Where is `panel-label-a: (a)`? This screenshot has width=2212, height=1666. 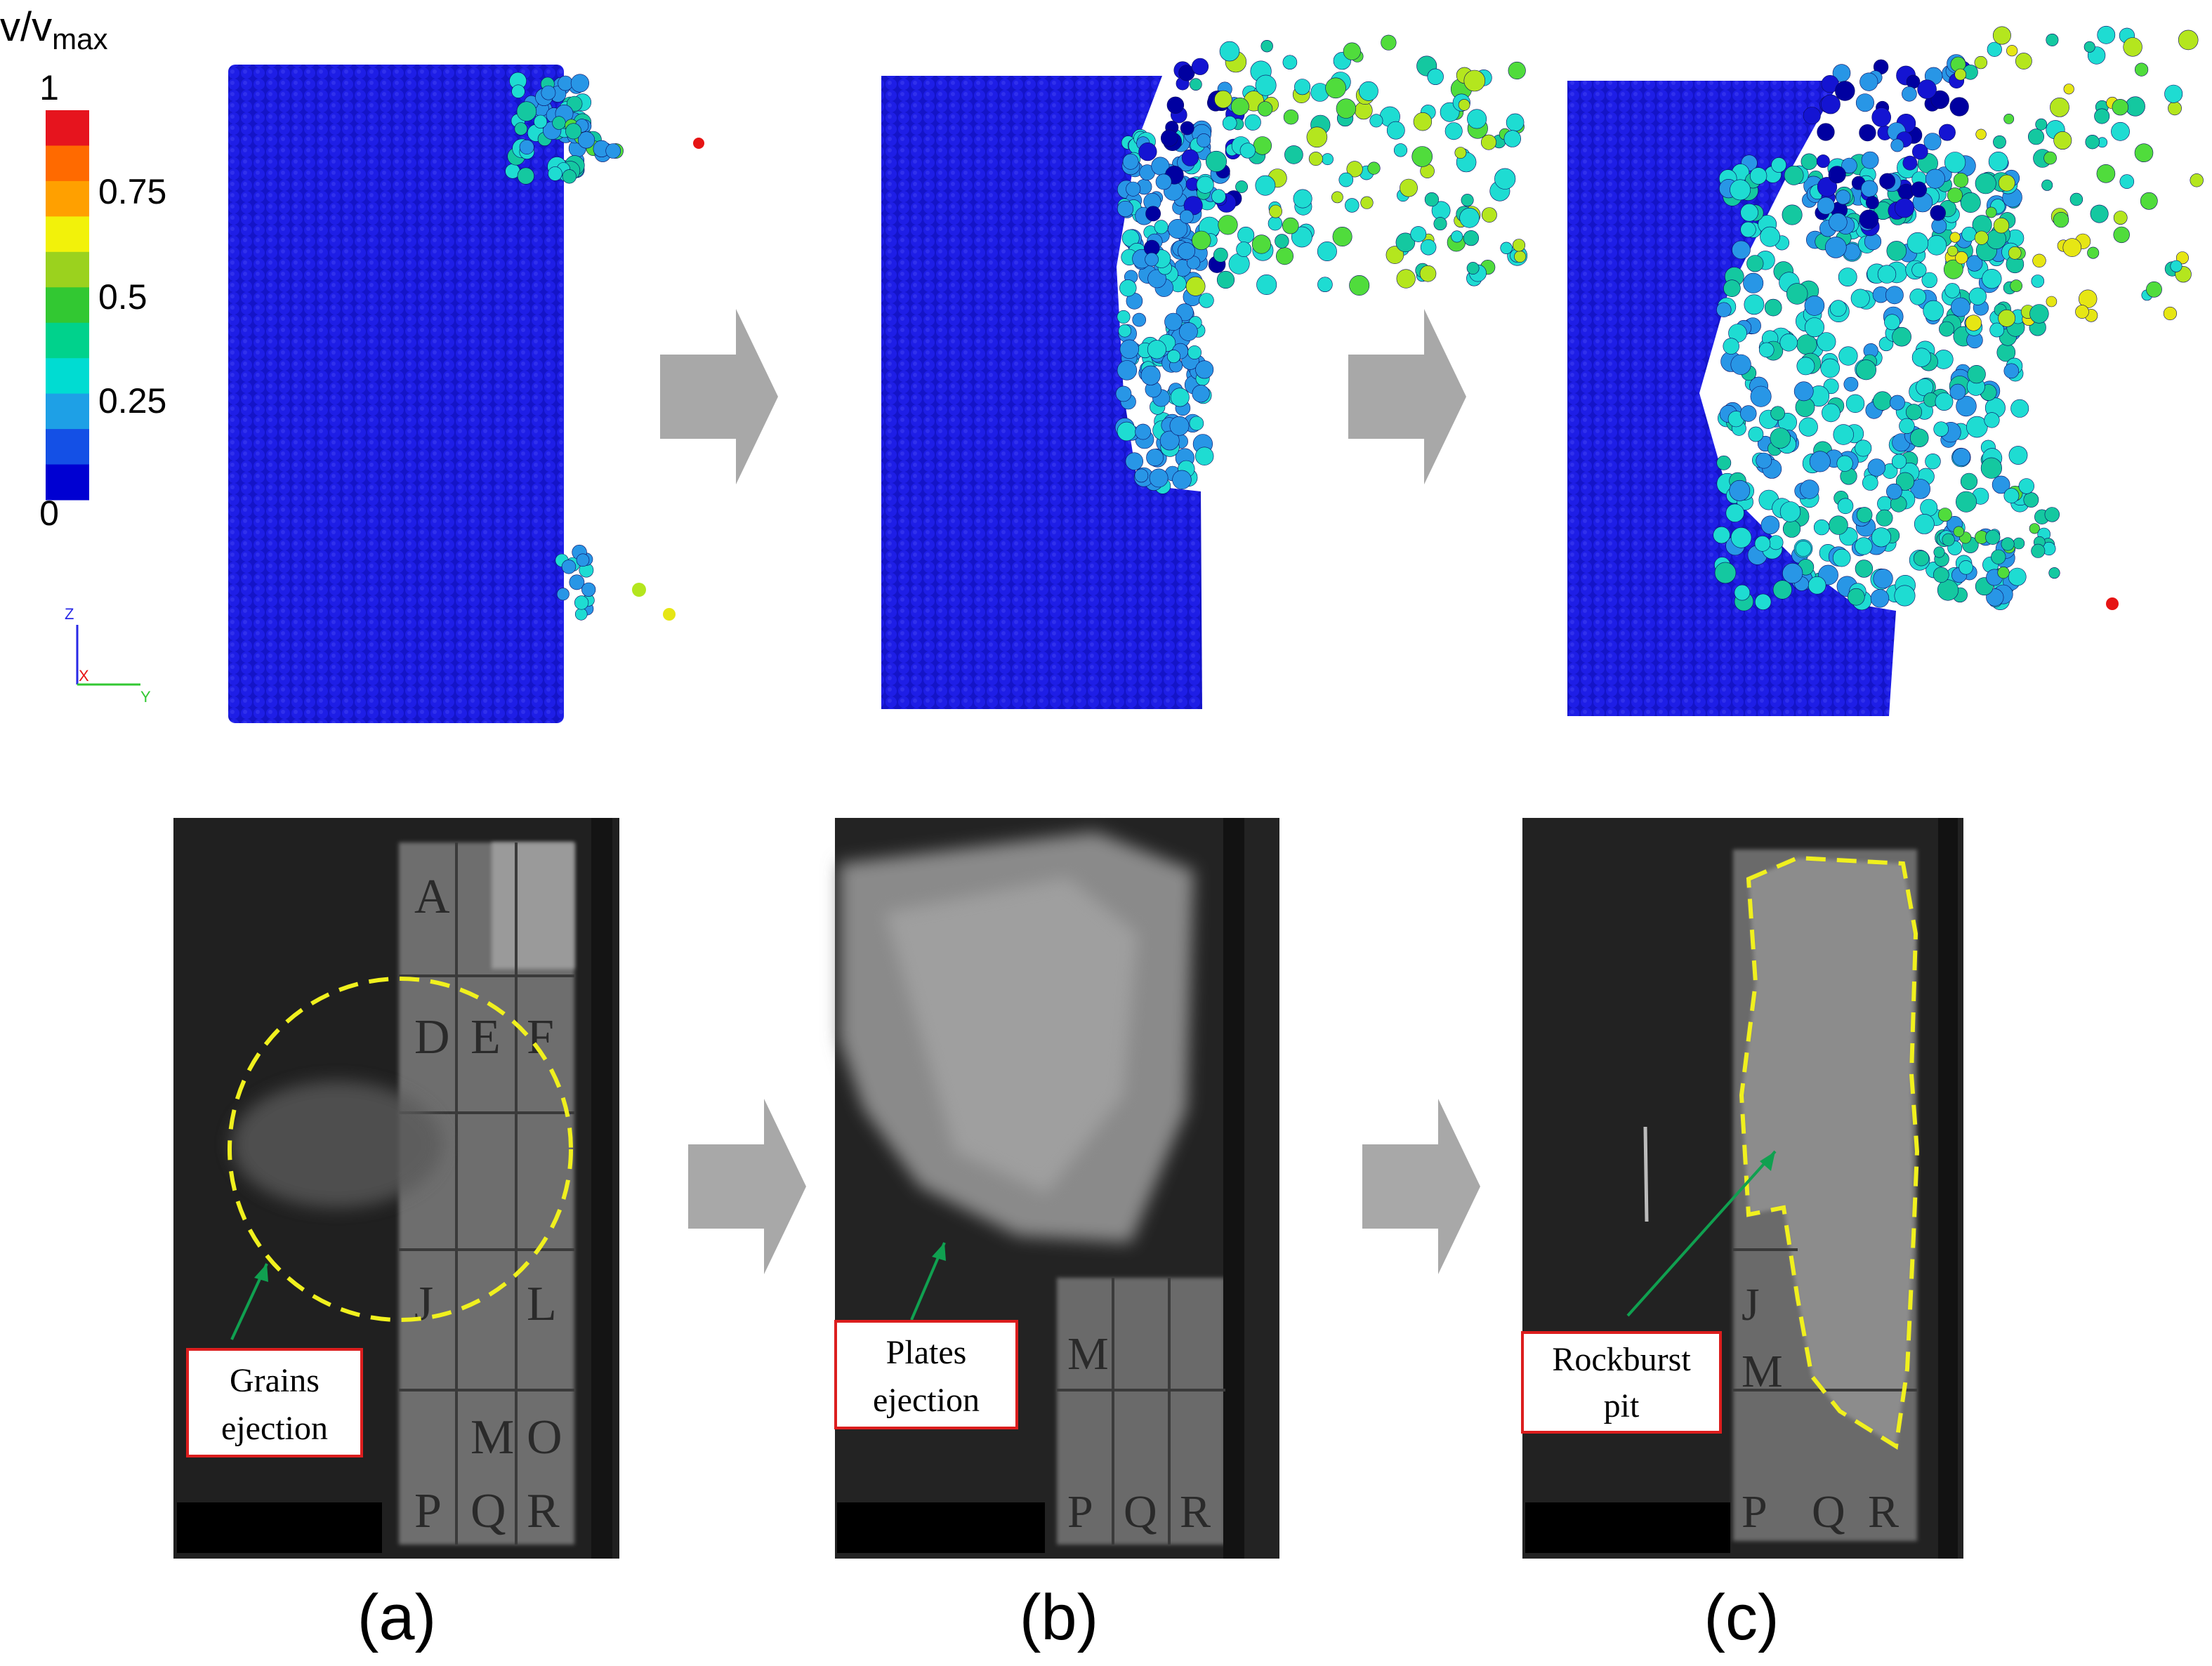
panel-label-a: (a) is located at coordinates (396, 1617).